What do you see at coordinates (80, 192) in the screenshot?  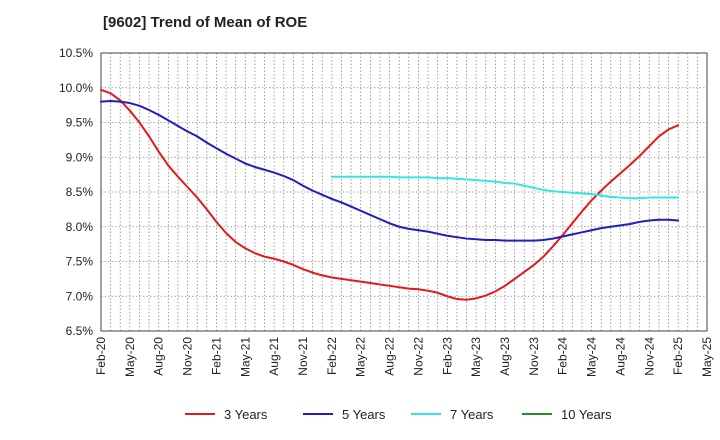 I see `y-tick-label: 8.5%` at bounding box center [80, 192].